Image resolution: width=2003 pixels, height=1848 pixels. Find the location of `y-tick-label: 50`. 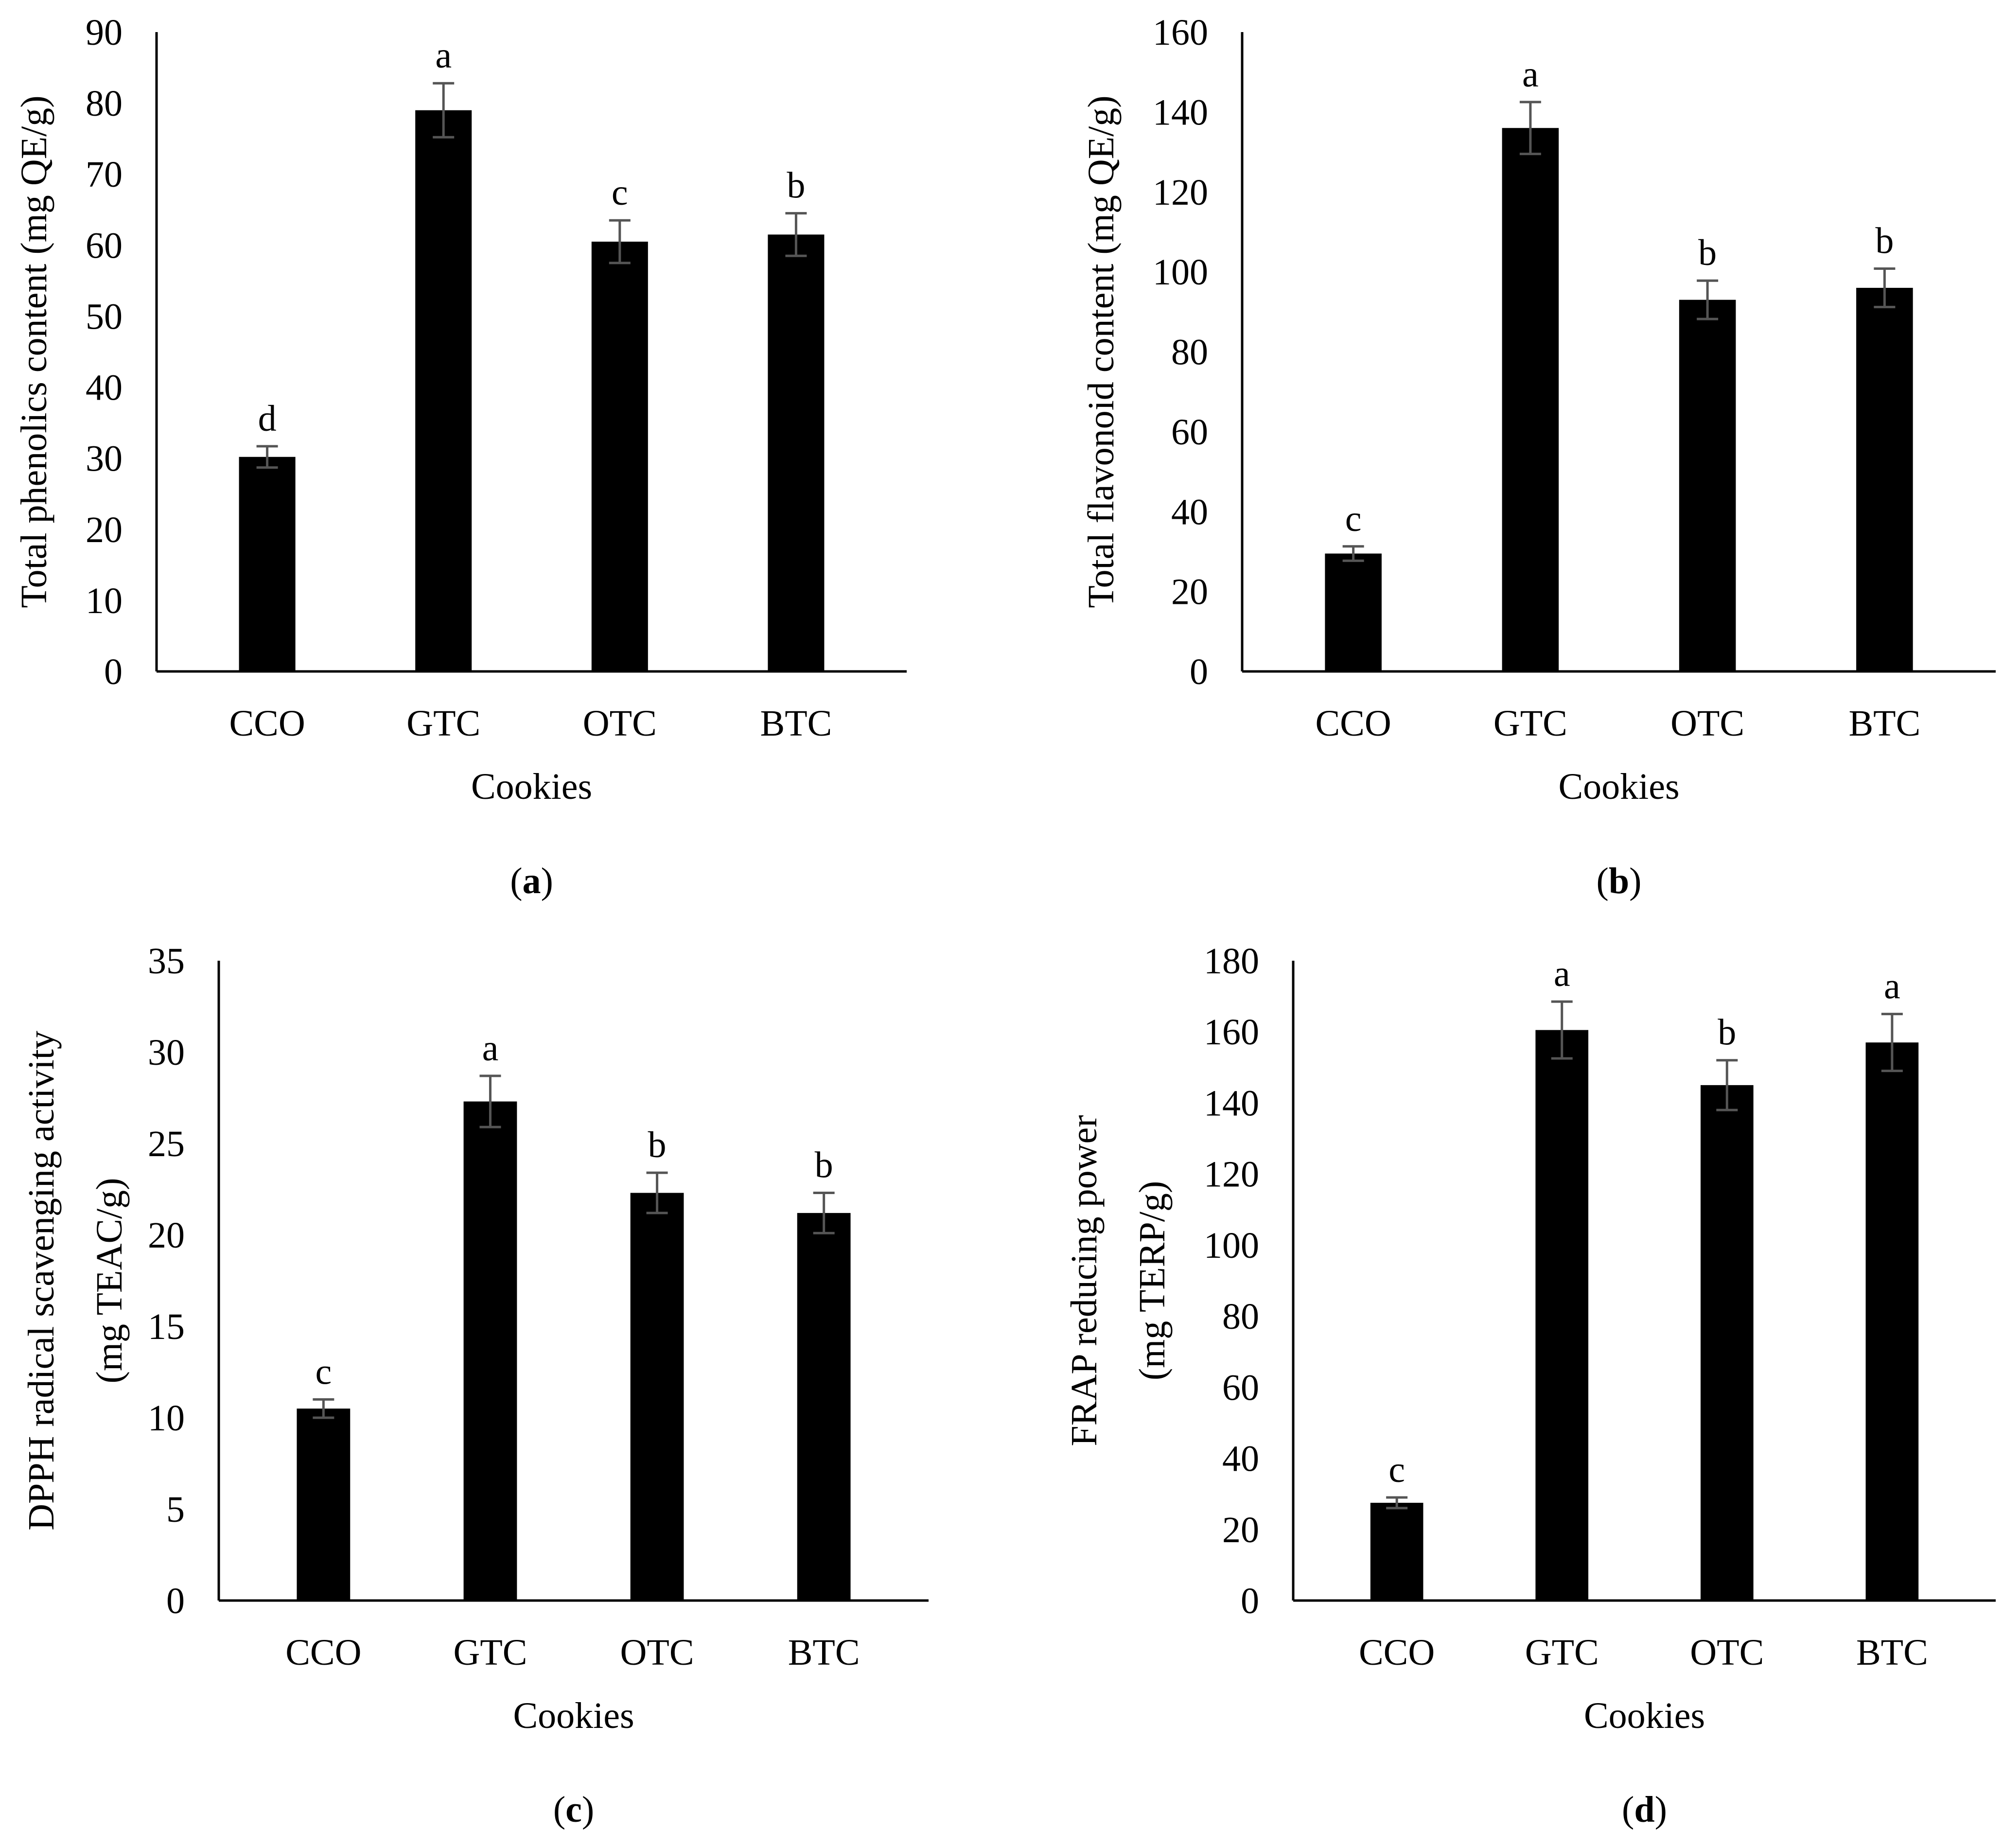

y-tick-label: 50 is located at coordinates (104, 316).